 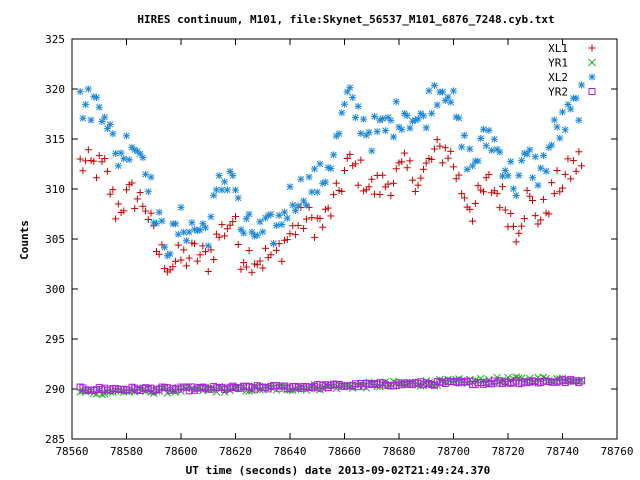 What do you see at coordinates (126, 451) in the screenshot?
I see `x-tick-label: 78580` at bounding box center [126, 451].